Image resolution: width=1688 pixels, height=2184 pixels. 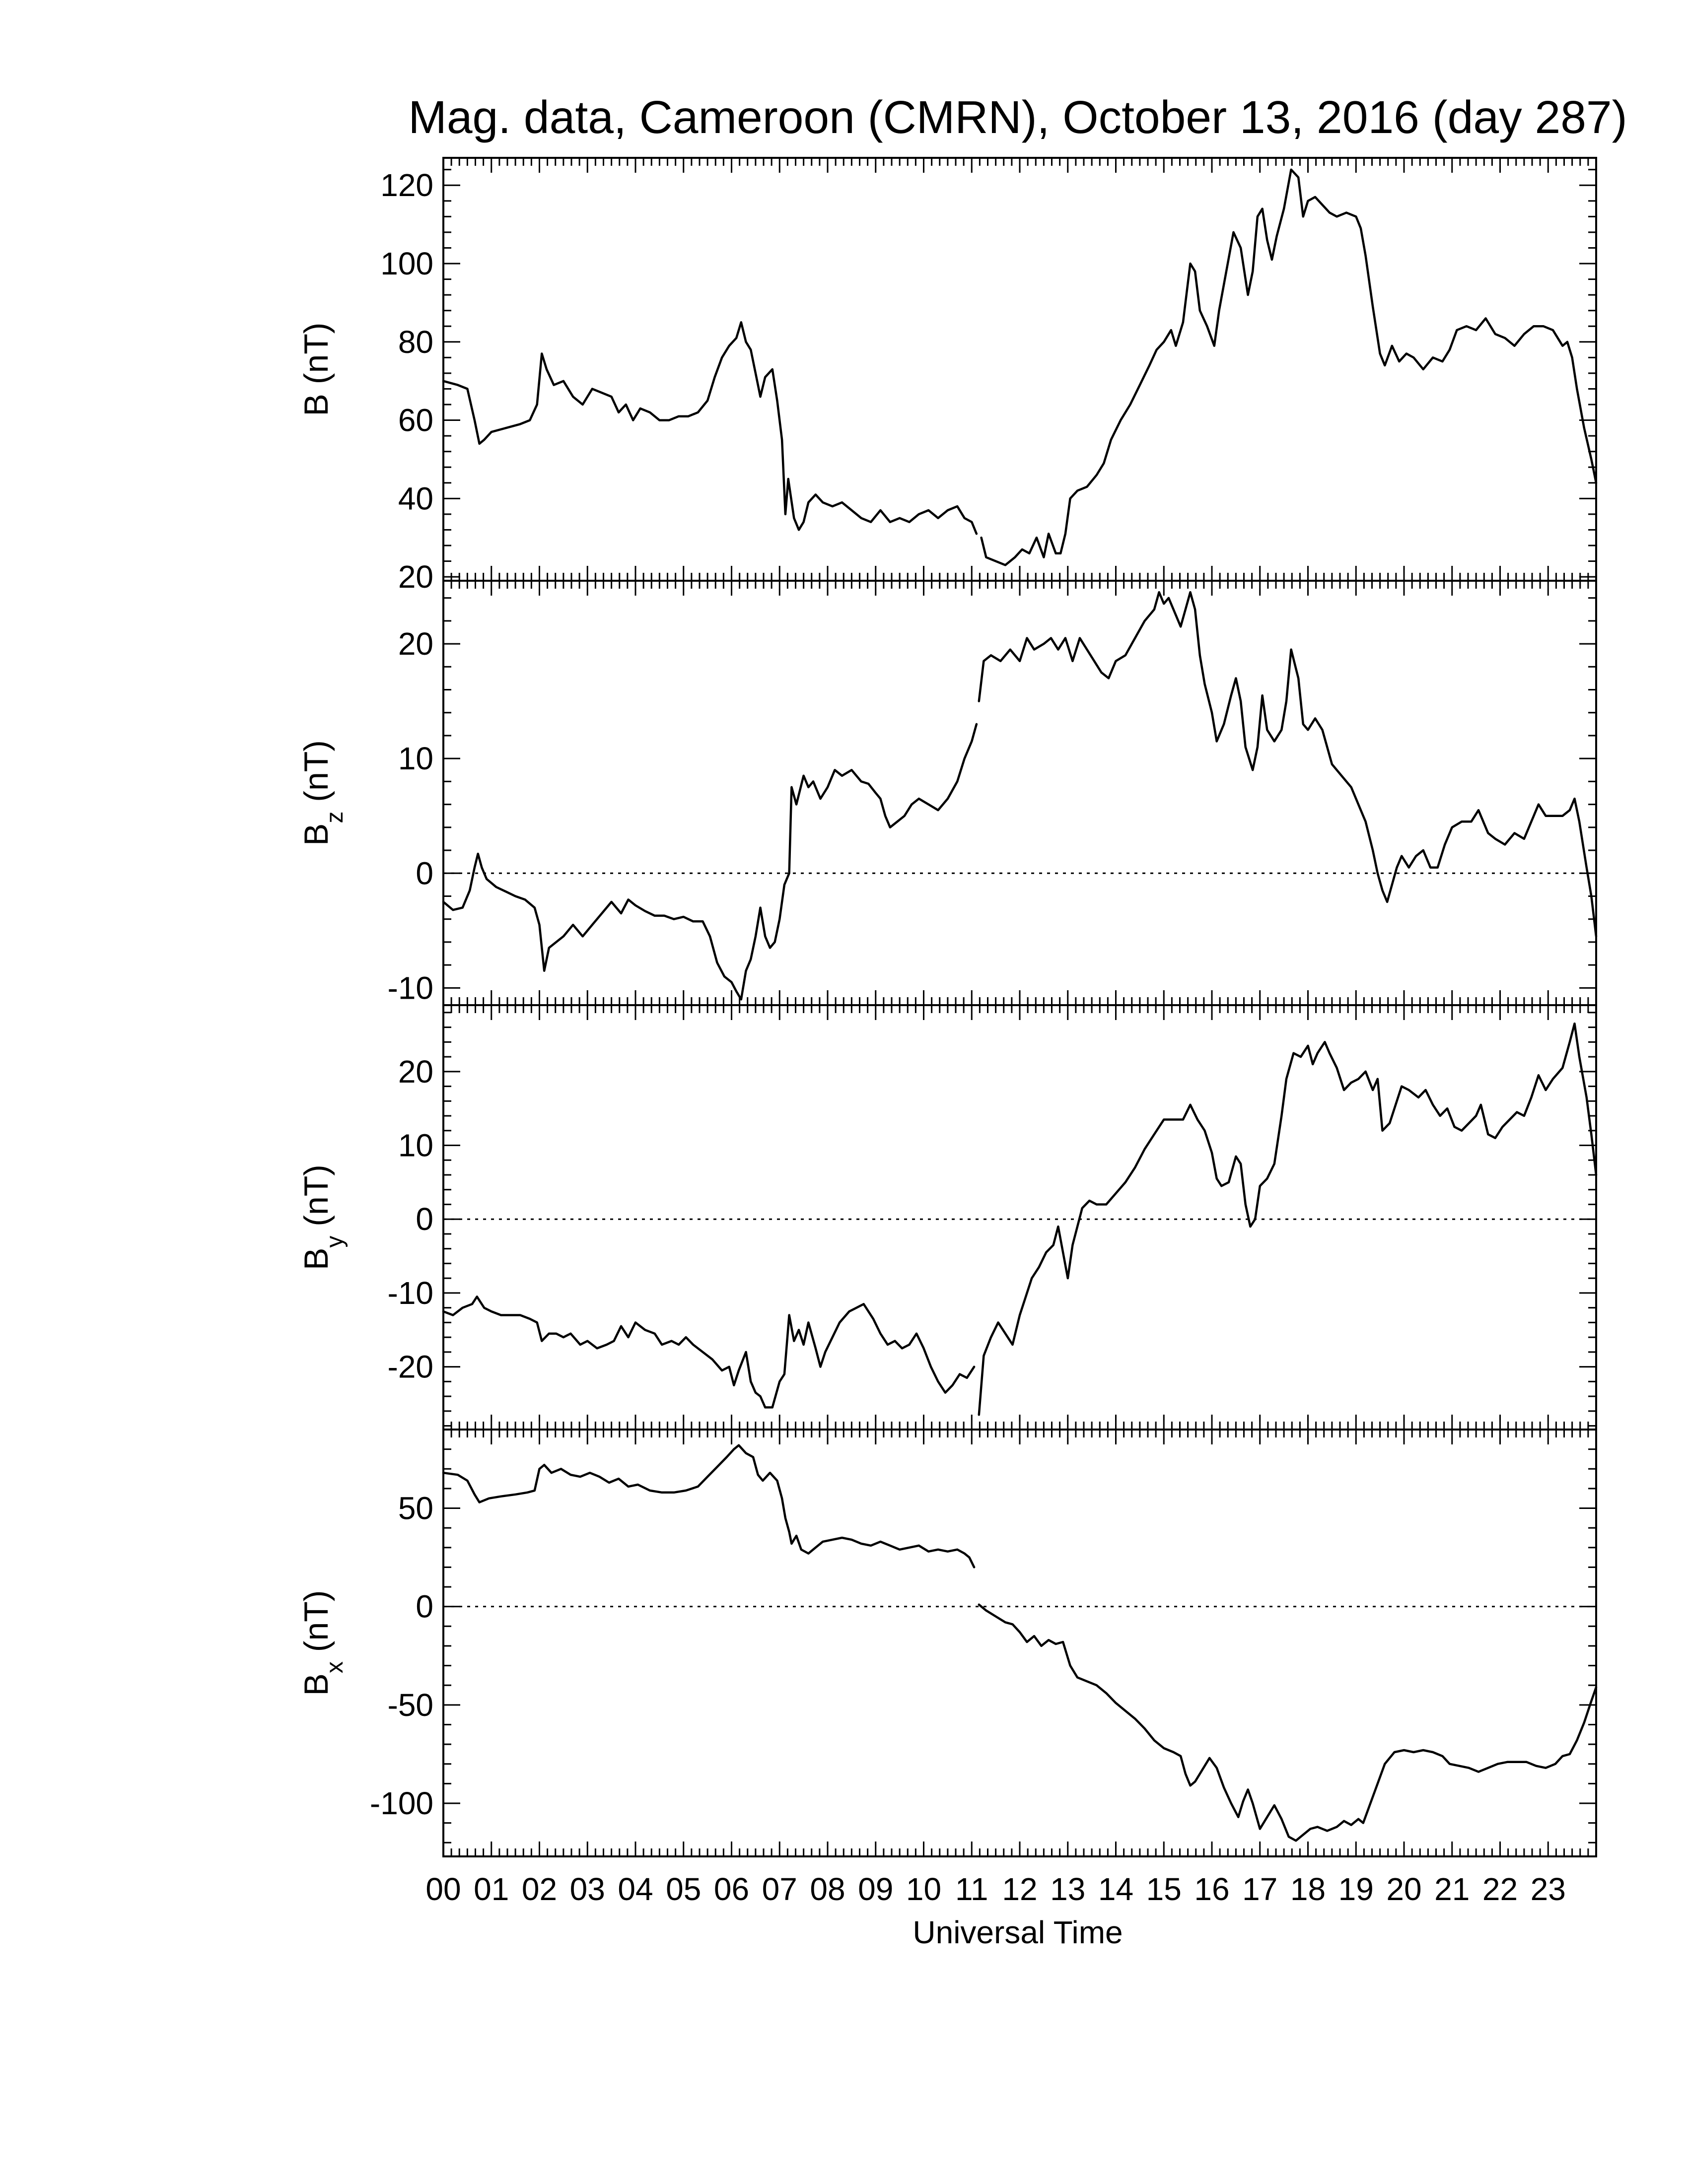 I want to click on x-tick-label: 23, so click(x=1548, y=1889).